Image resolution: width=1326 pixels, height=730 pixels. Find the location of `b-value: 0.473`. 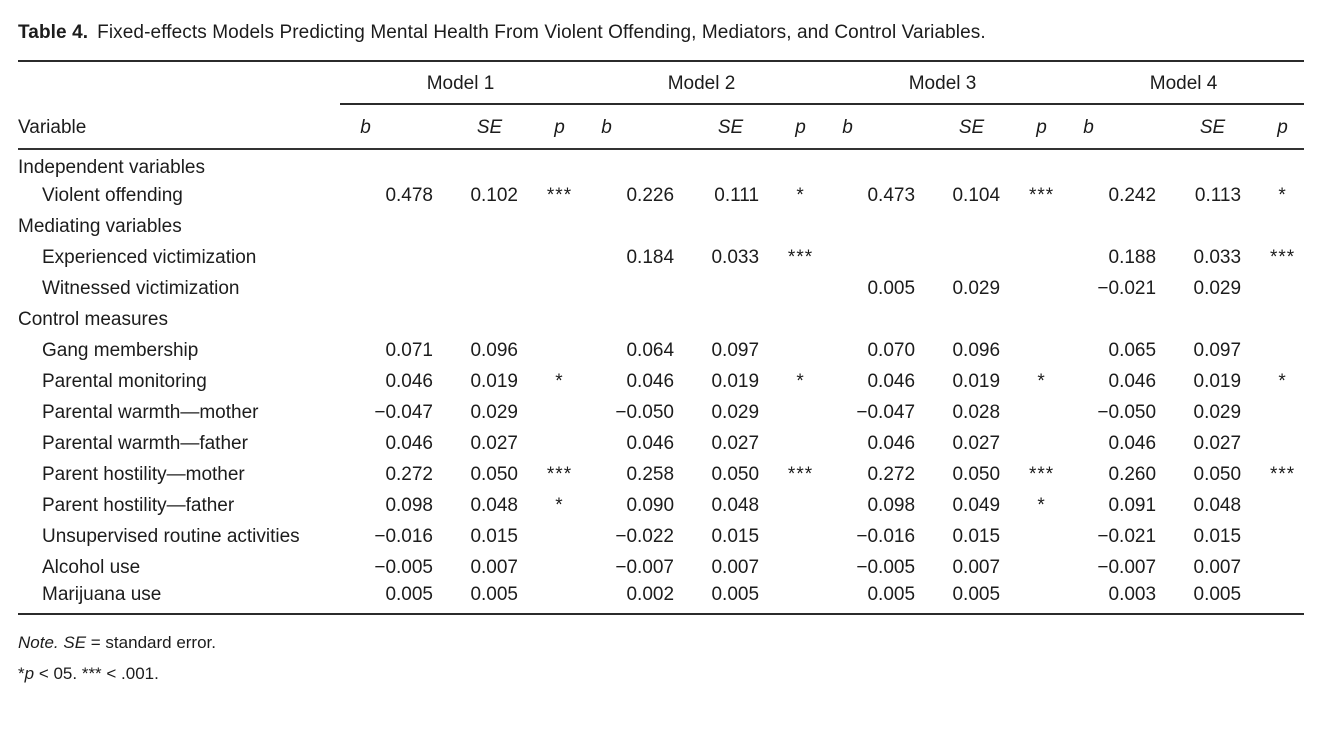

b-value: 0.473 is located at coordinates (891, 195).